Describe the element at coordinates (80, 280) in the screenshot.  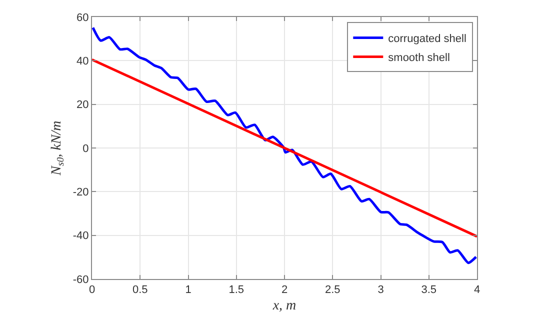
I see `y-tick-label: -60` at that location.